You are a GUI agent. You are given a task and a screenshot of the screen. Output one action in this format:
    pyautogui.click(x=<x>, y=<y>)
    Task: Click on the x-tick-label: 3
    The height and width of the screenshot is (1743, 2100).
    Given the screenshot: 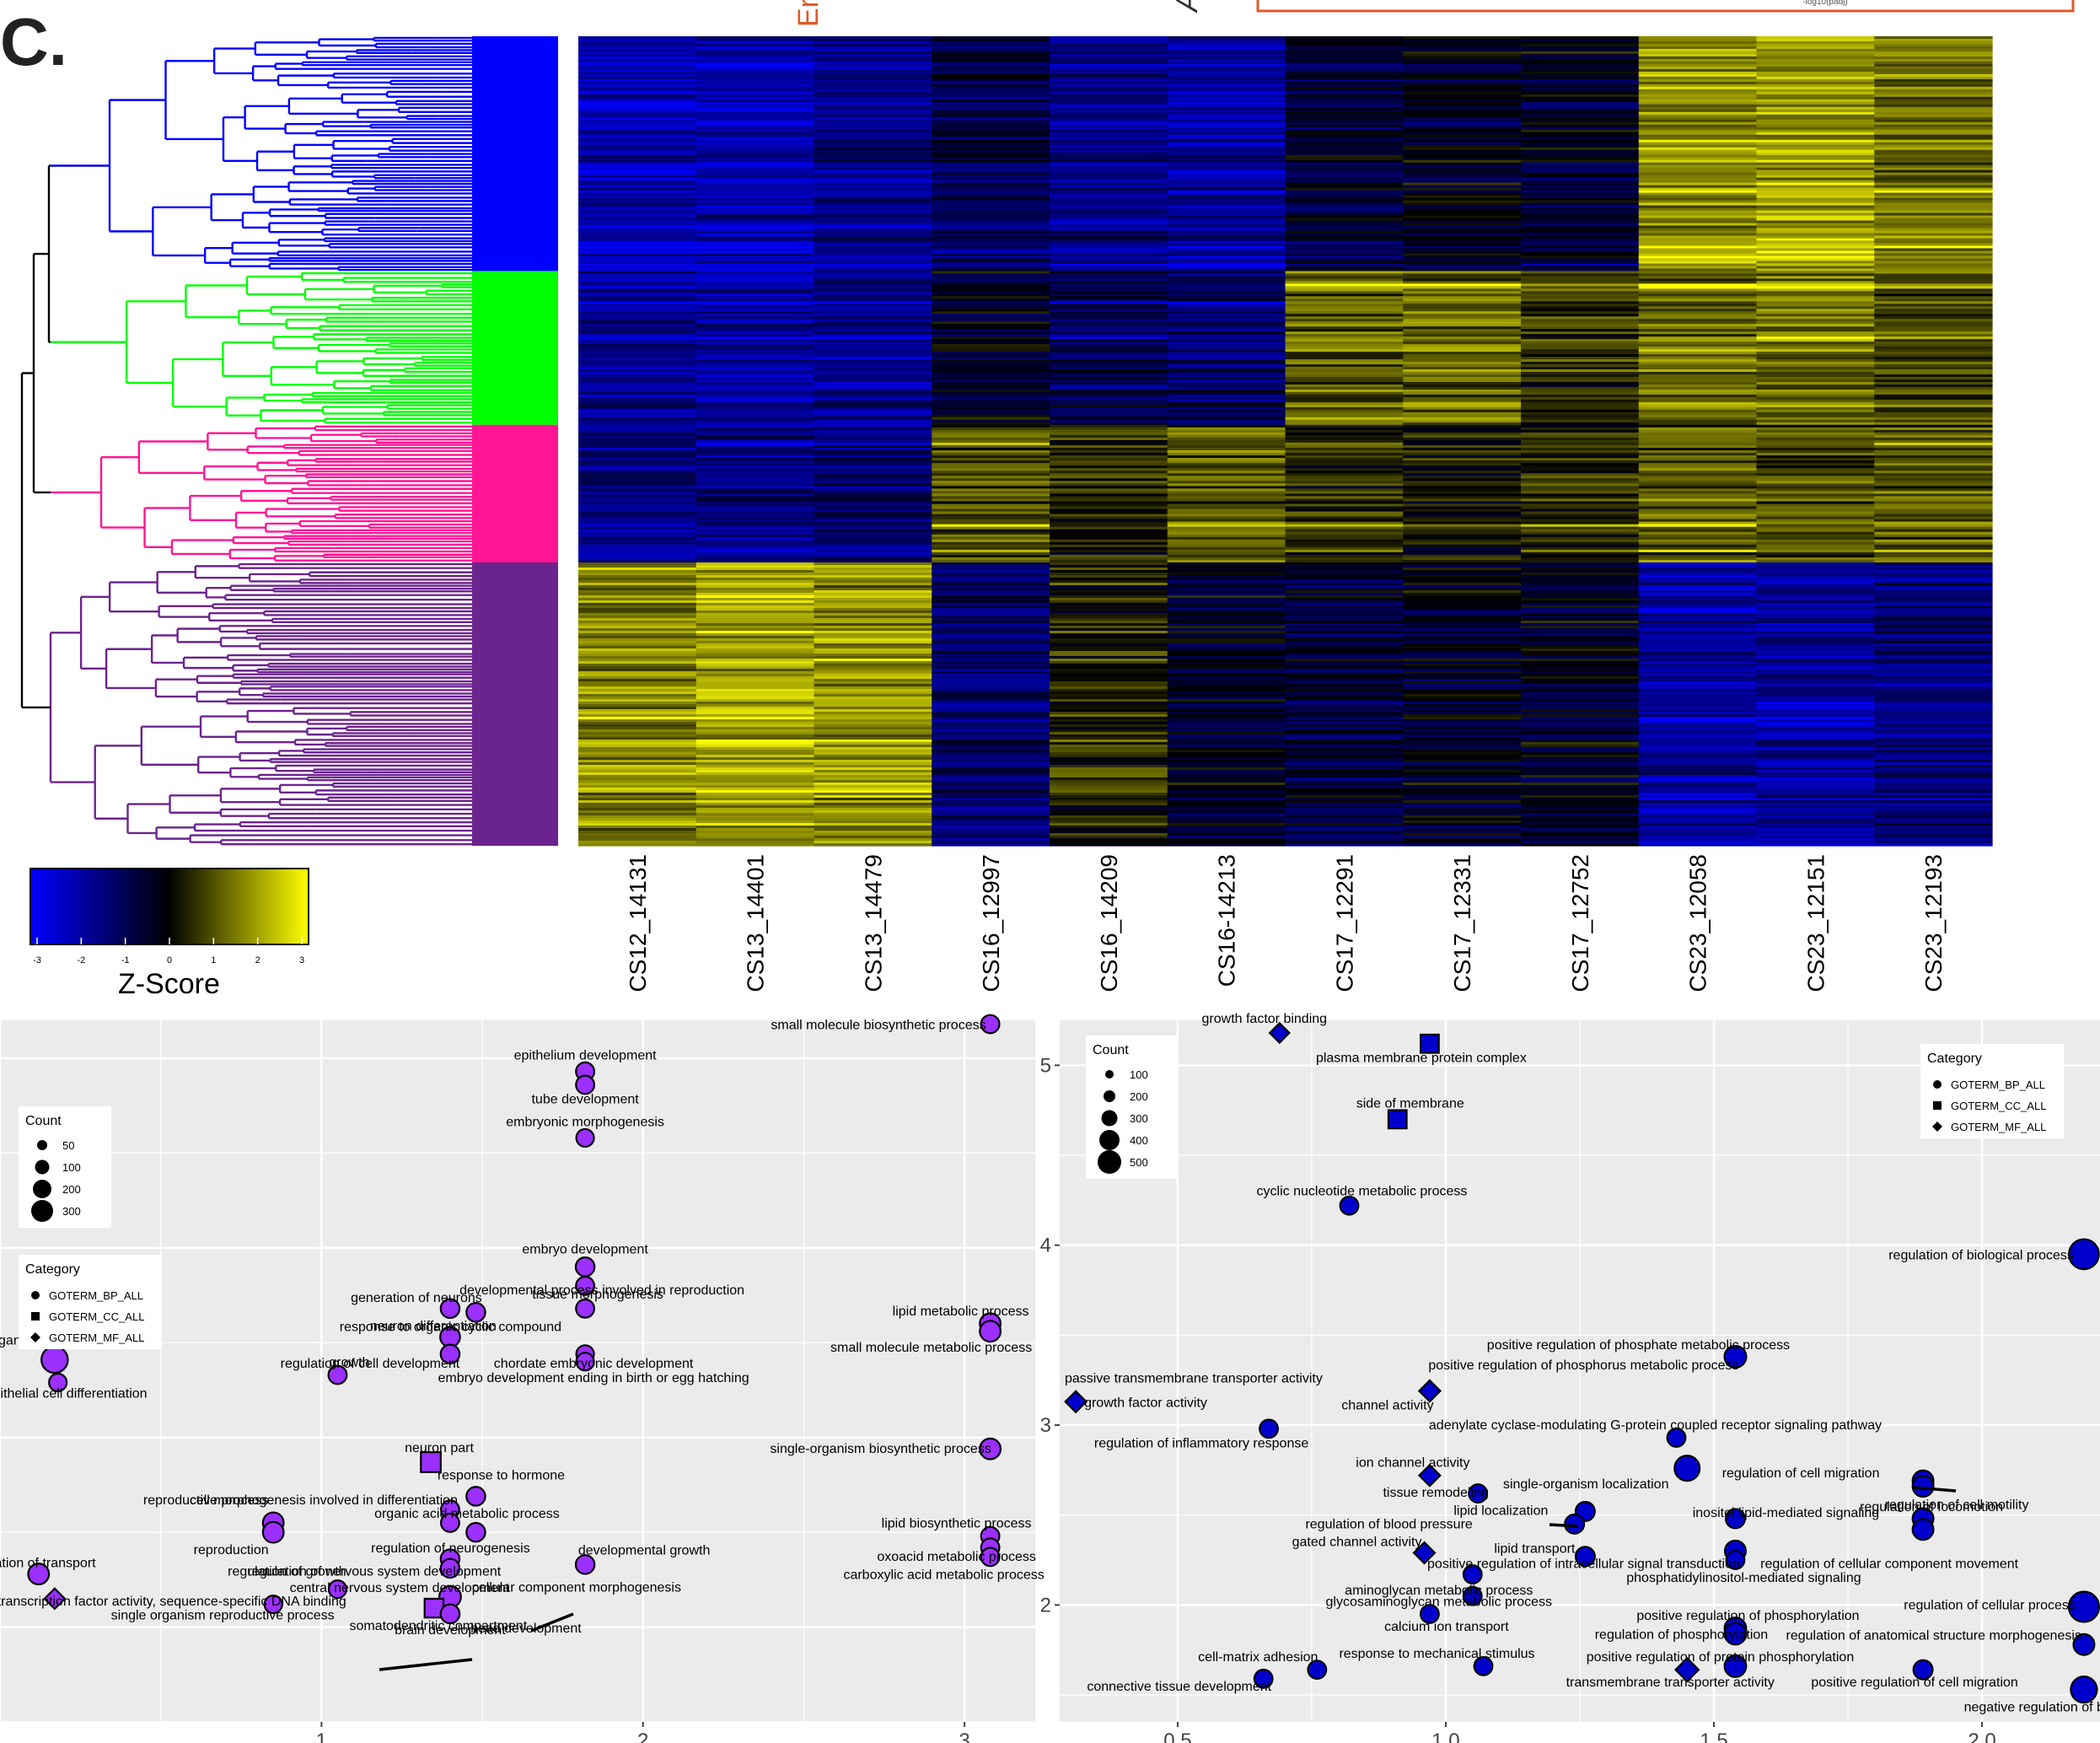 What is the action you would take?
    pyautogui.click(x=964, y=1736)
    